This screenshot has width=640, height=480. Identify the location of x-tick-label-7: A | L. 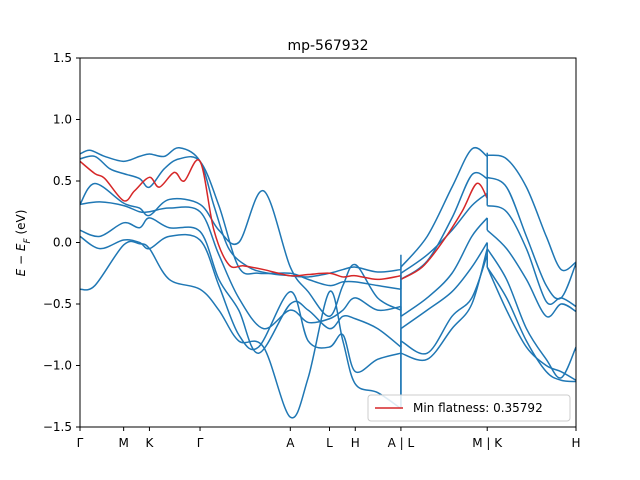
(401, 443).